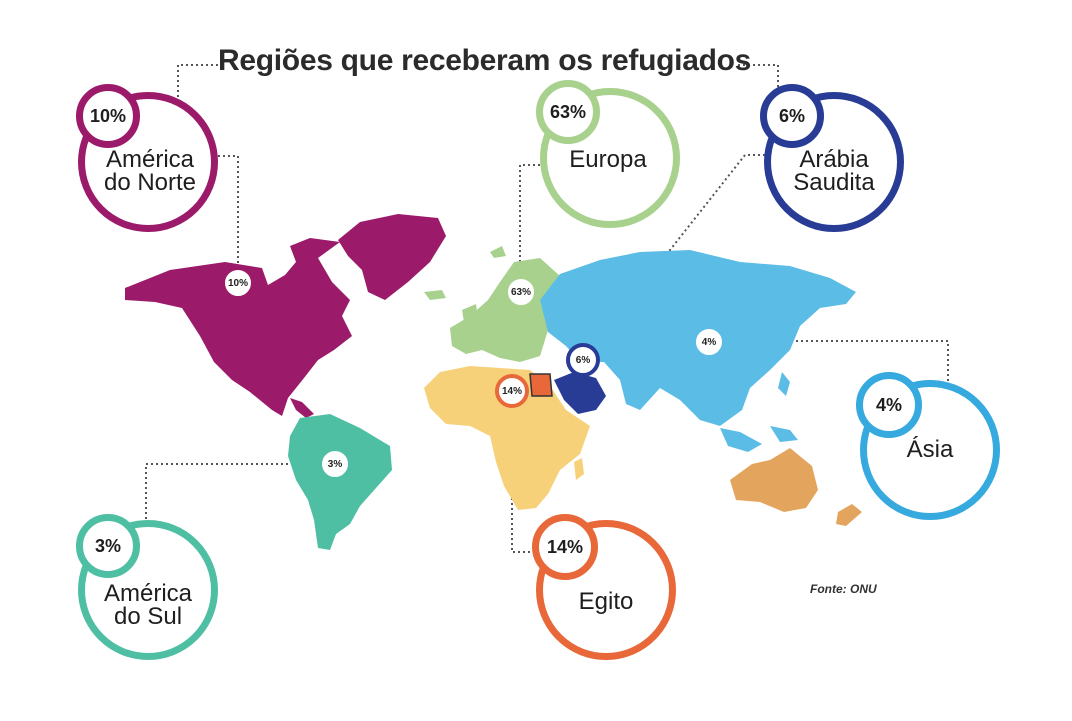  I want to click on source-note: Fonte: ONU, so click(843, 589).